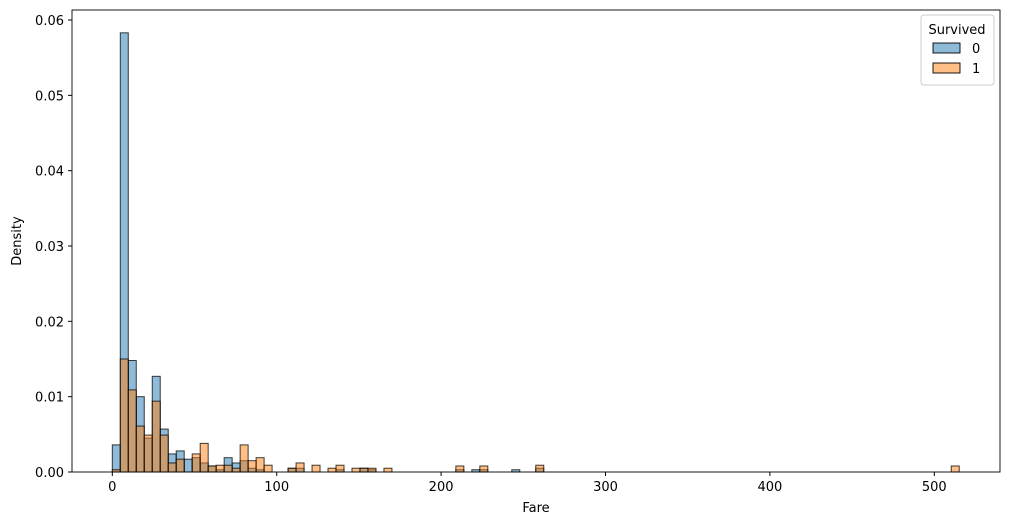 This screenshot has height=529, width=1010. Describe the element at coordinates (934, 487) in the screenshot. I see `x-tick-label: 500` at that location.